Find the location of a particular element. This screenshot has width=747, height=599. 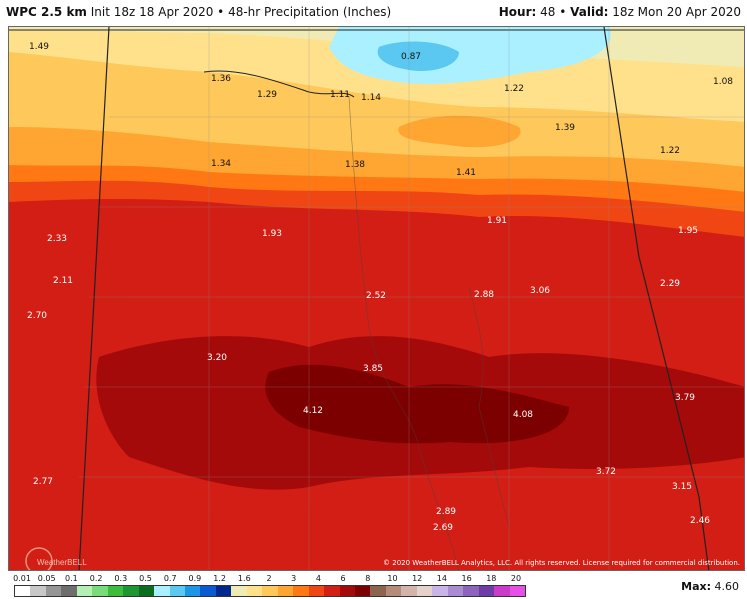

header-right: Hour: 48 • Valid: 18z Mon 20 Apr 2020 is located at coordinates (620, 12).